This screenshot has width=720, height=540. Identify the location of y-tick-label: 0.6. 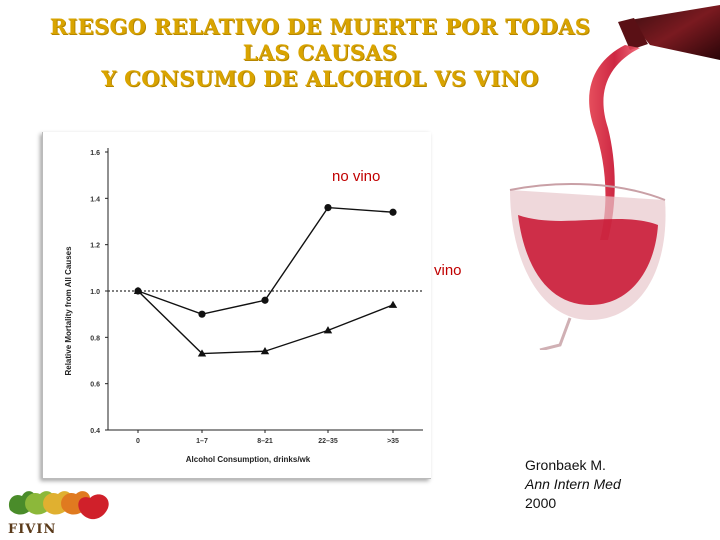
(95, 385).